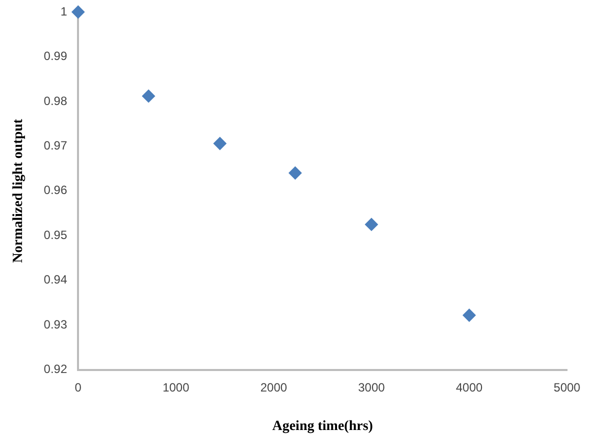 This screenshot has height=443, width=589. I want to click on y-tick-label: 0.94, so click(56, 279).